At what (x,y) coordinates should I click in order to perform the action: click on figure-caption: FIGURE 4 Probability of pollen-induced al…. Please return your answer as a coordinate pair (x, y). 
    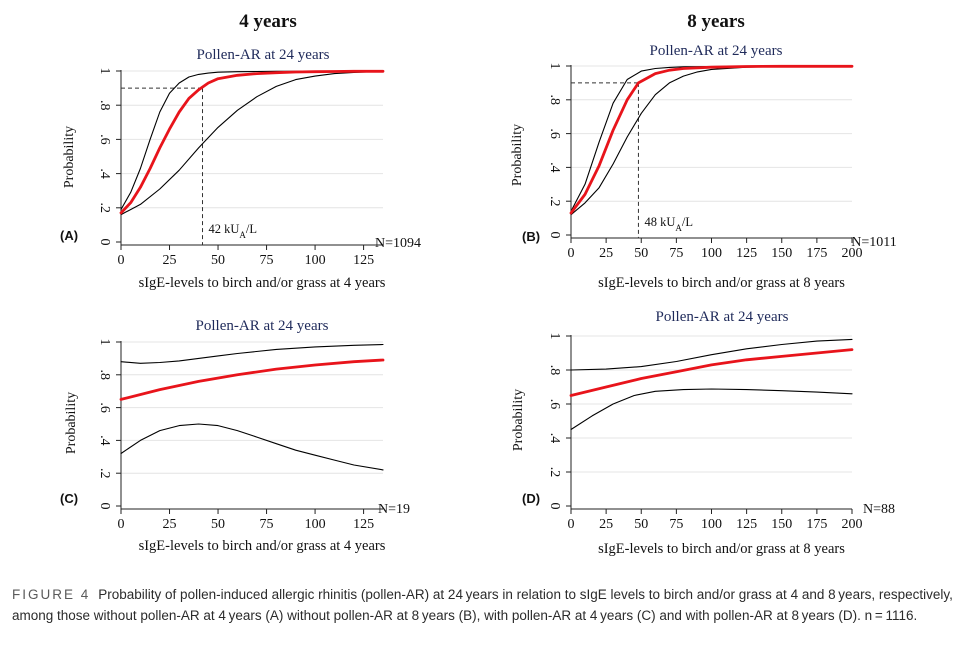
    Looking at the image, I should click on (484, 605).